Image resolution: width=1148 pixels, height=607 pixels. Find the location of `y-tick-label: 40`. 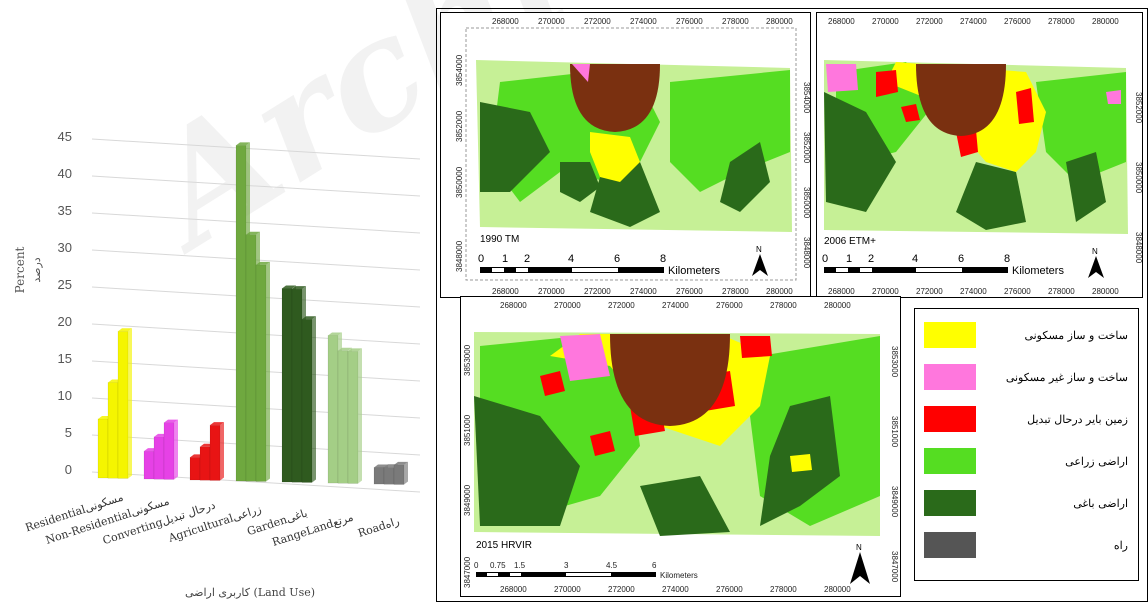

y-tick-label: 40 is located at coordinates (65, 173).